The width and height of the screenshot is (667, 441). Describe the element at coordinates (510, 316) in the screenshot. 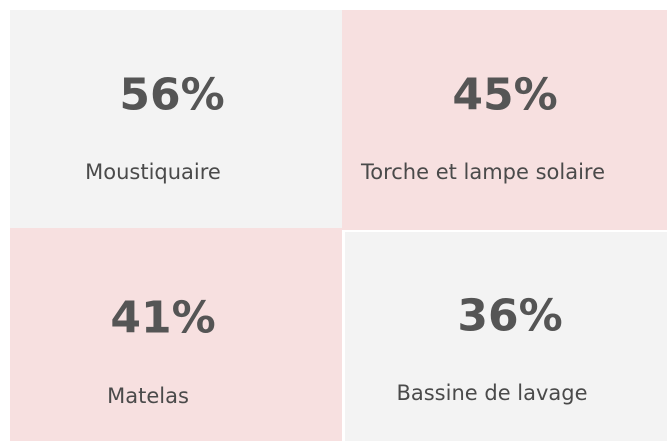

I see `stat-value: 36%` at that location.